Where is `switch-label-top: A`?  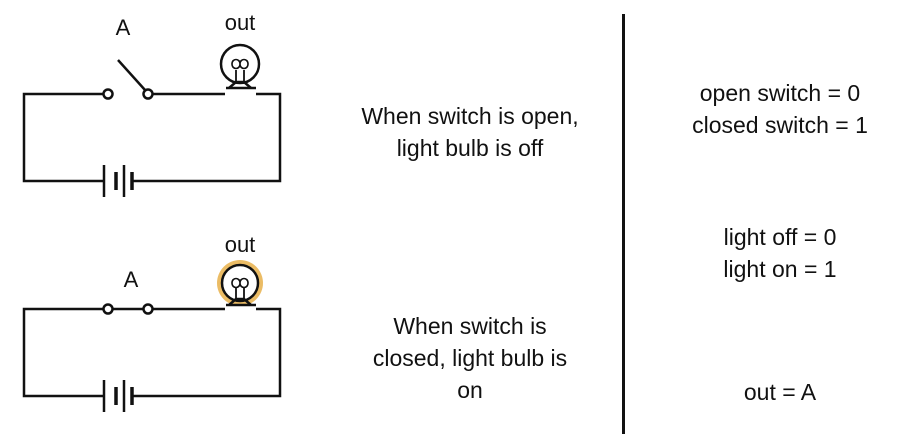
switch-label-top: A is located at coordinates (123, 27).